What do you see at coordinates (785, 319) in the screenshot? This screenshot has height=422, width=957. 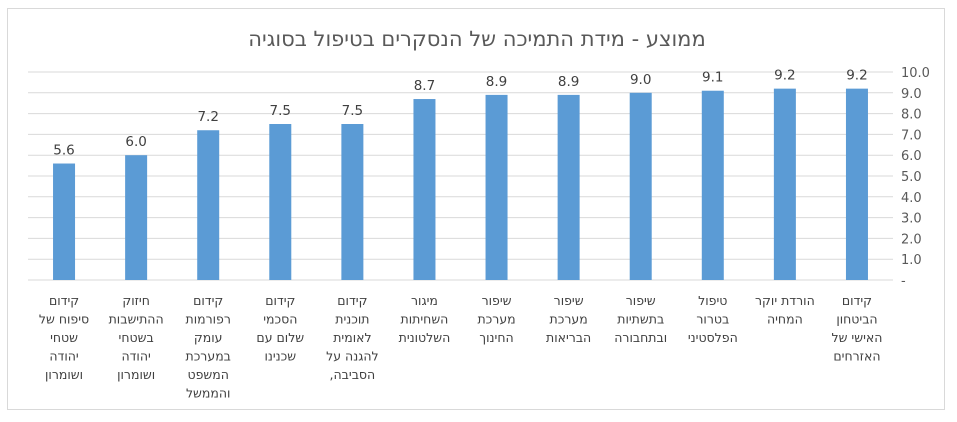 I see `category-label-line: המחיה` at bounding box center [785, 319].